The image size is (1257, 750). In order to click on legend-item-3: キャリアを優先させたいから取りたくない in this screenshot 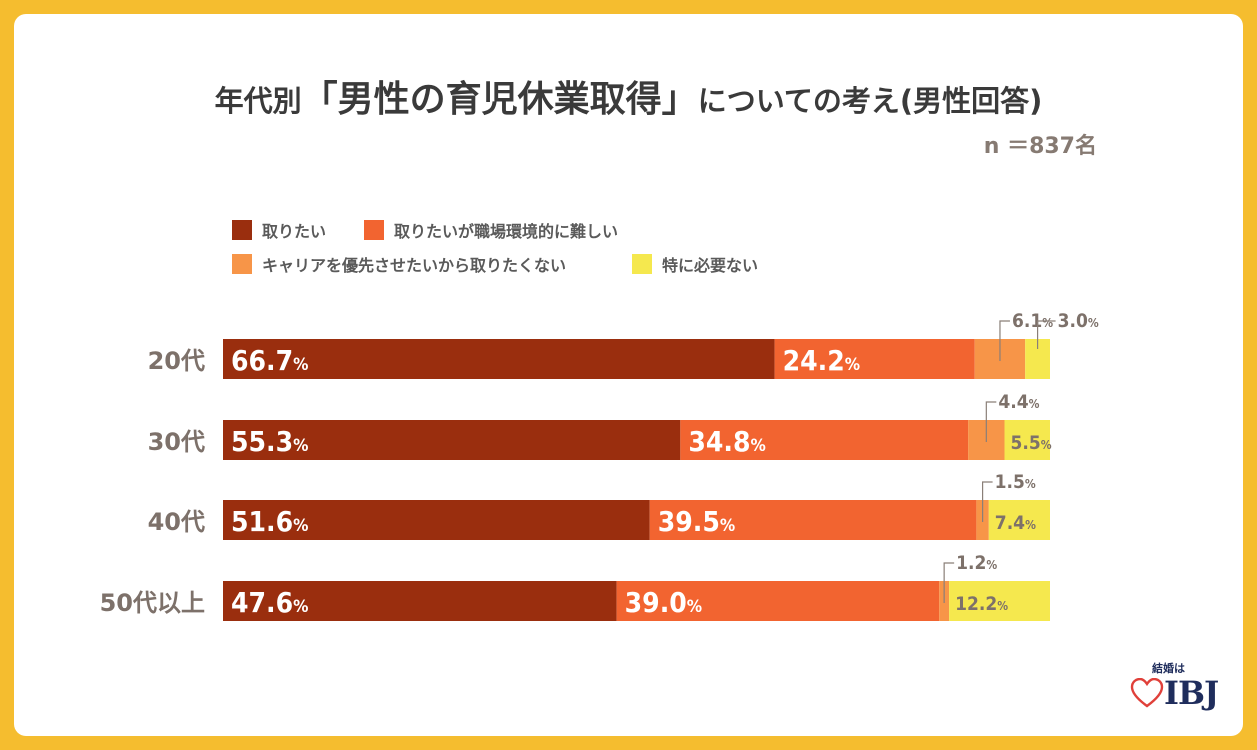, I will do `click(399, 264)`.